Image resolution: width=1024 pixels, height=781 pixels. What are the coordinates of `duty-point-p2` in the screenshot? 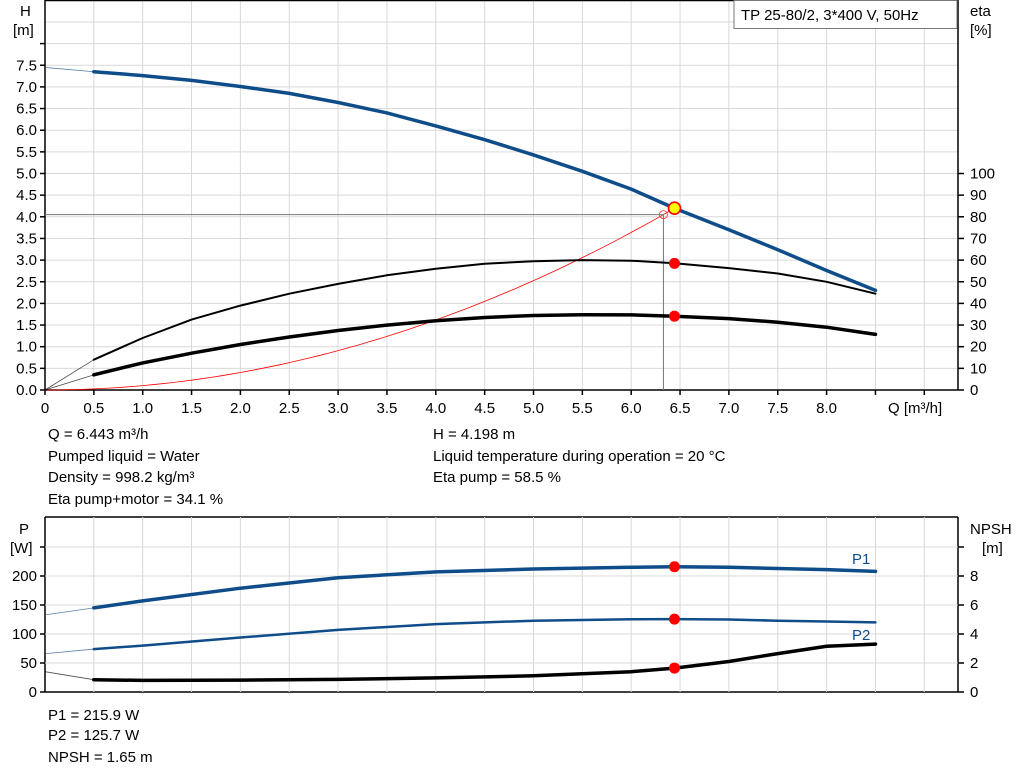 It's located at (674, 619).